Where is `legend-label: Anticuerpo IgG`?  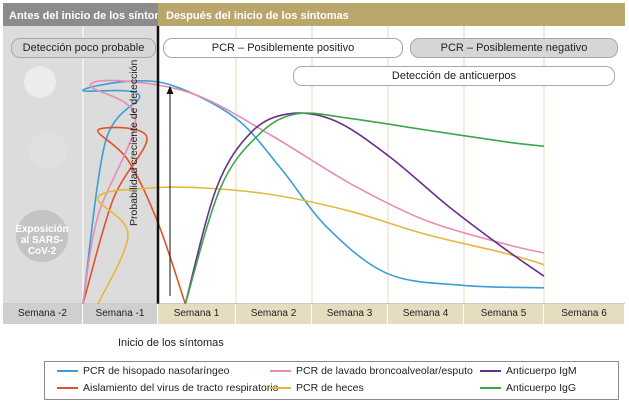
legend-label: Anticuerpo IgG is located at coordinates (541, 388).